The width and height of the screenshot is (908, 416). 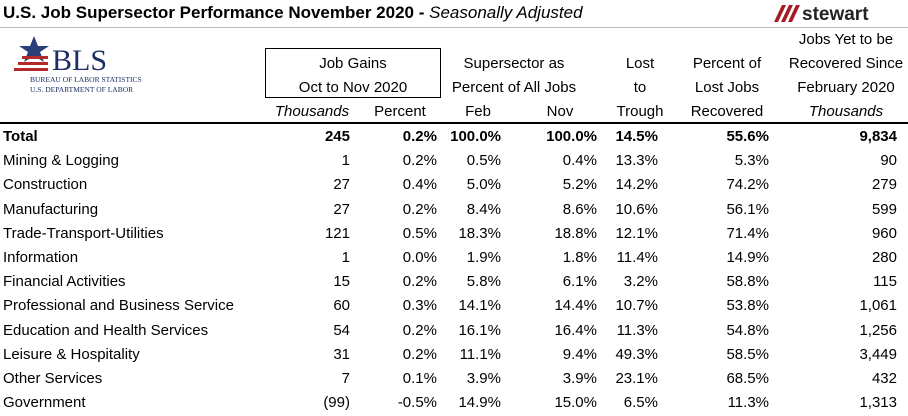 What do you see at coordinates (884, 209) in the screenshot?
I see `cell: 599` at bounding box center [884, 209].